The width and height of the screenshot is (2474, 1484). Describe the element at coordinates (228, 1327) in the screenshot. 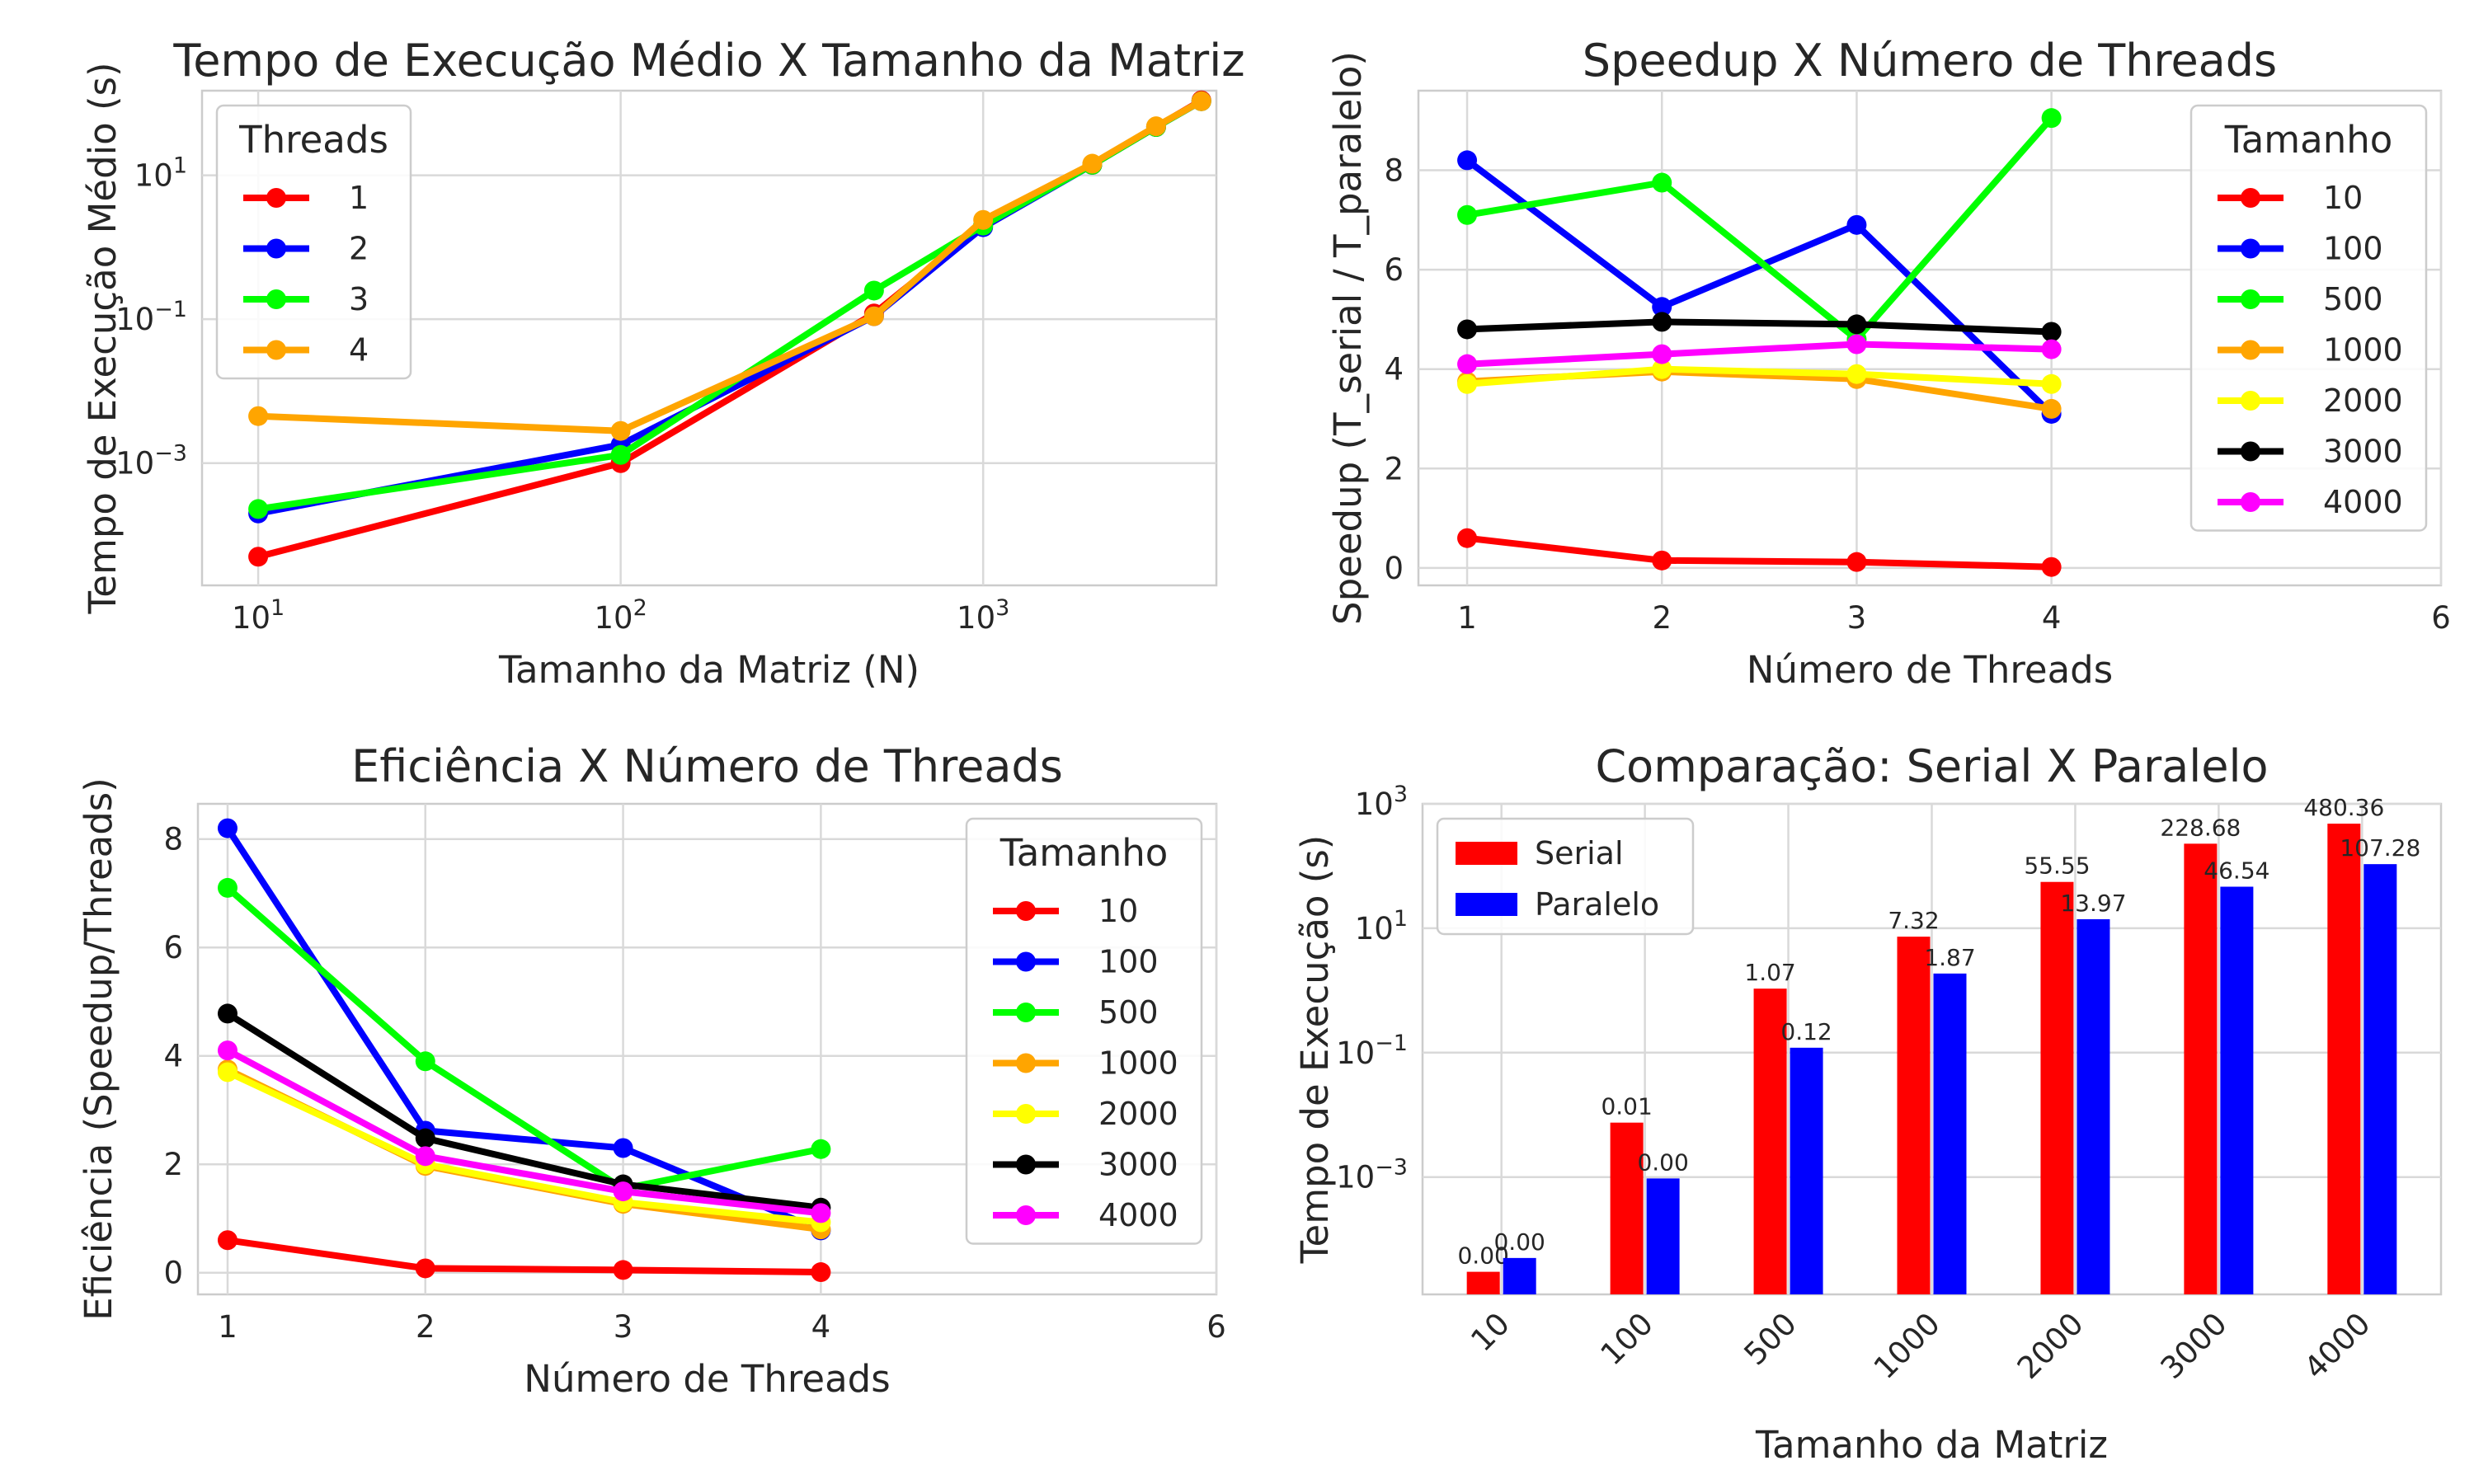

I see `x-tick-label: 1` at that location.